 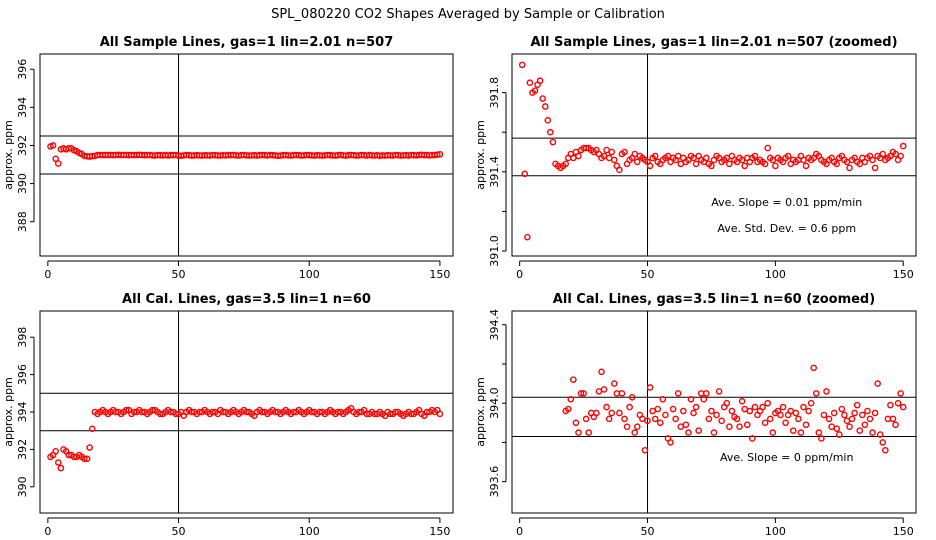 I want to click on y-tick-label: 391.0, so click(x=494, y=250).